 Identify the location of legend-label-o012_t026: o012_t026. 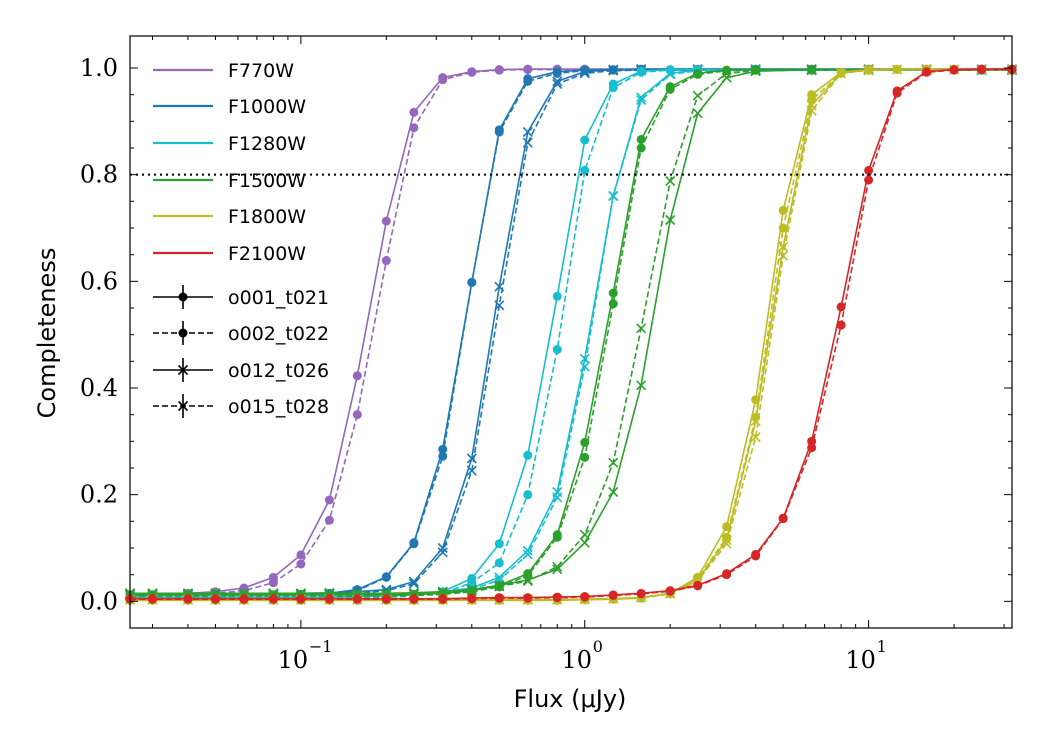
(278, 371).